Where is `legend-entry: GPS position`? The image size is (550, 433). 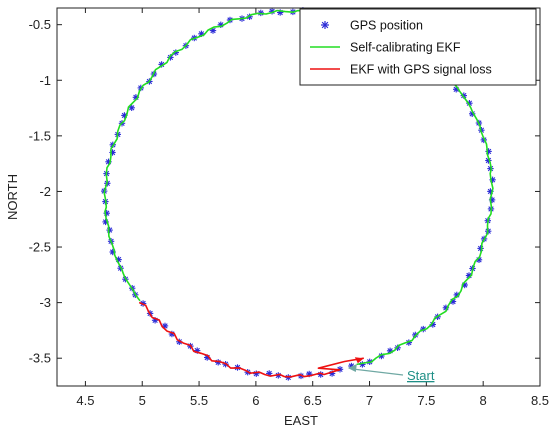 legend-entry: GPS position is located at coordinates (372, 26).